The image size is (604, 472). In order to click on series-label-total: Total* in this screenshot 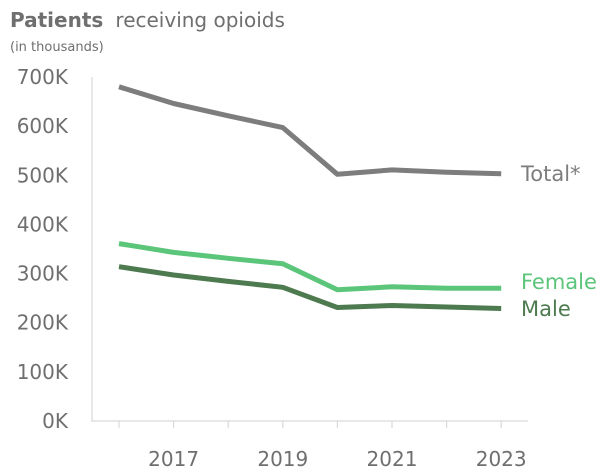, I will do `click(550, 174)`.